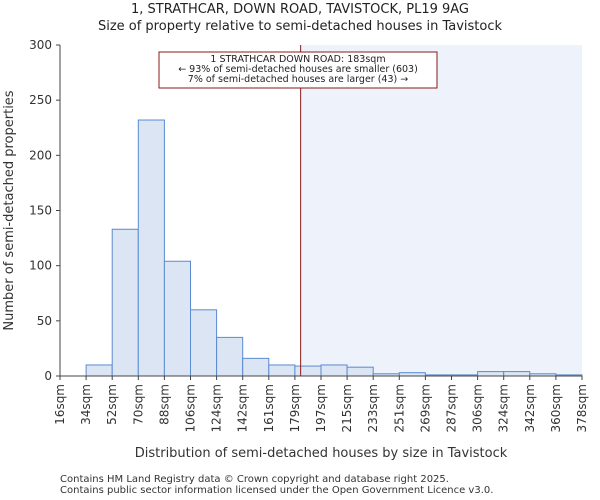 The image size is (600, 500). What do you see at coordinates (243, 408) in the screenshot?
I see `x-tick-label: 142sqm` at bounding box center [243, 408].